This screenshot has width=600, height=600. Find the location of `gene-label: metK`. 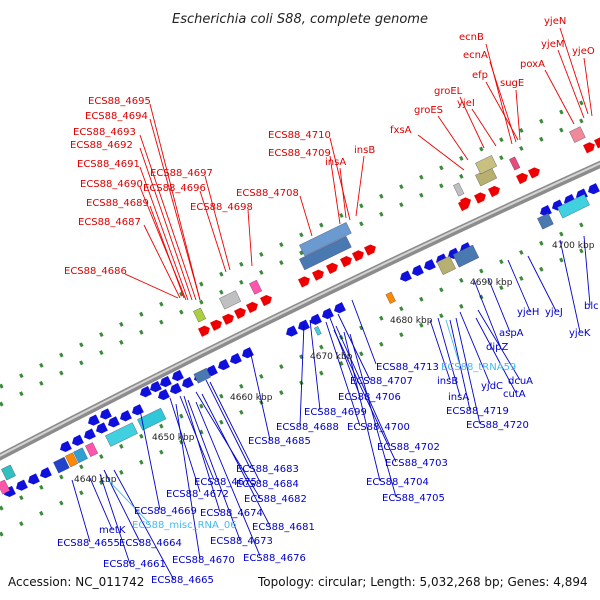

gene-label: metK is located at coordinates (112, 530).